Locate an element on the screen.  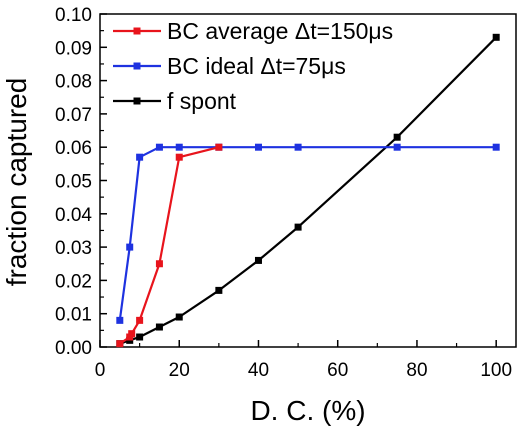
x-tick-label: 100 is located at coordinates (496, 370).